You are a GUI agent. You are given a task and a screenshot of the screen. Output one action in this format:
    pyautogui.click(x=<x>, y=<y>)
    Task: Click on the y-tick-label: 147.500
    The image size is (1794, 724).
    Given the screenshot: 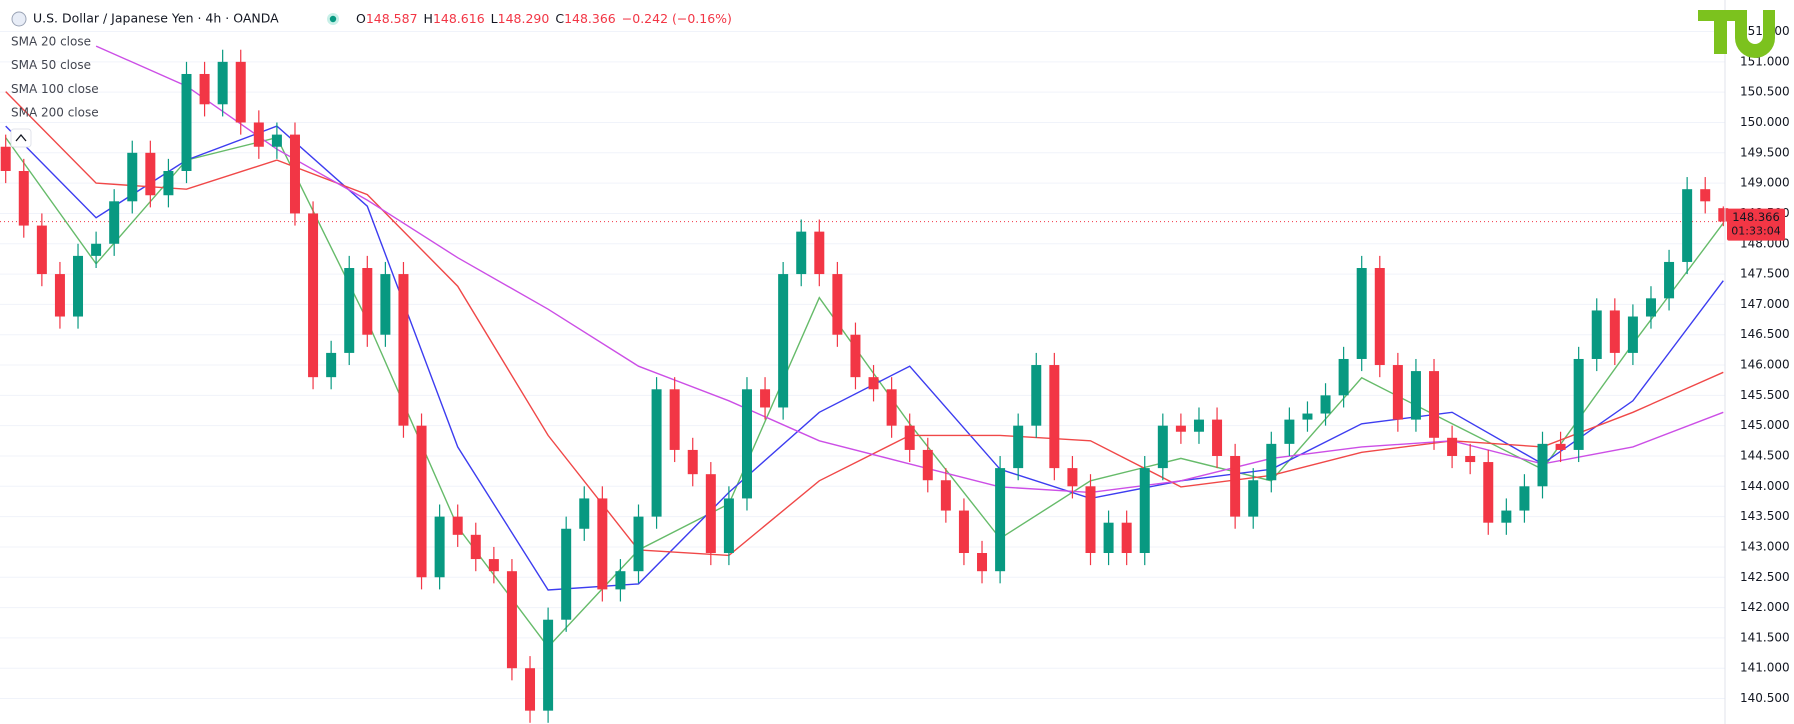 What is the action you would take?
    pyautogui.click(x=1765, y=274)
    